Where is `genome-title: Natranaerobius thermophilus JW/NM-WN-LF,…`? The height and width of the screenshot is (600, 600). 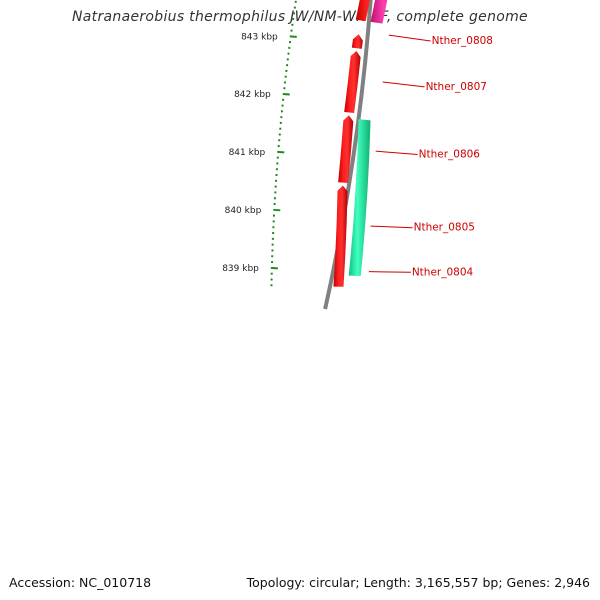 genome-title: Natranaerobius thermophilus JW/NM-WN-LF,… is located at coordinates (300, 17).